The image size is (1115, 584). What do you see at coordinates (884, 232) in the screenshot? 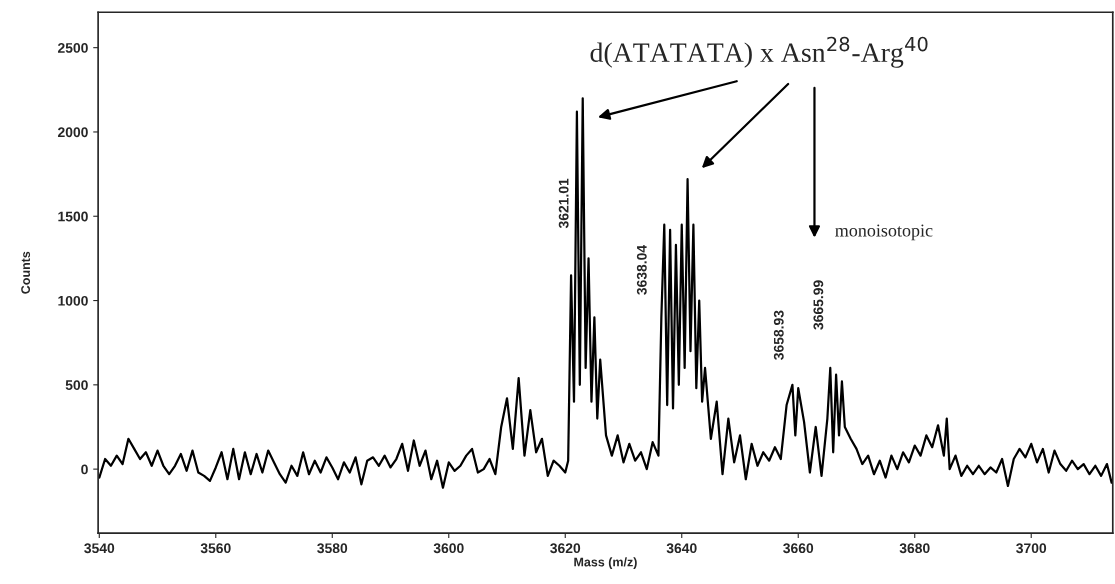
I see `annotation: monoisotopic` at bounding box center [884, 232].